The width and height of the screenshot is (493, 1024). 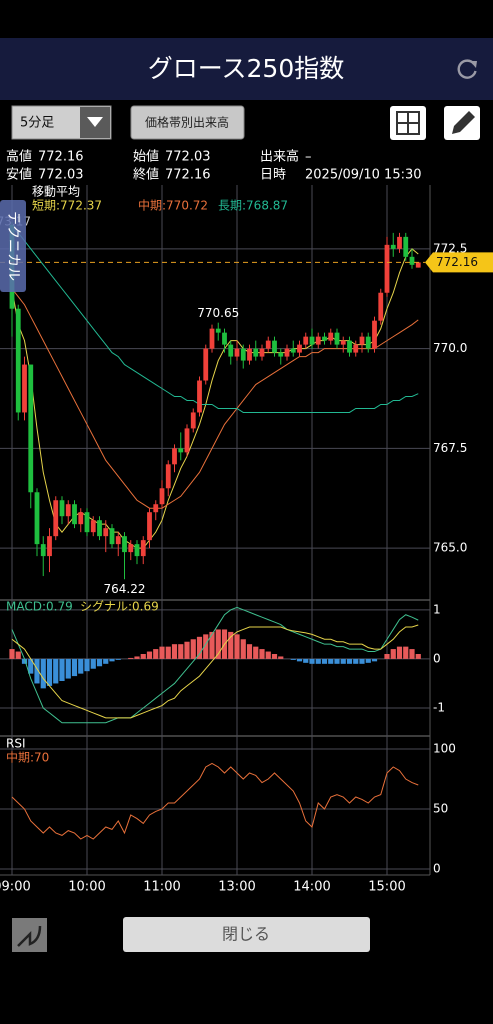 I want to click on close-button: 閉じる, so click(x=246, y=934).